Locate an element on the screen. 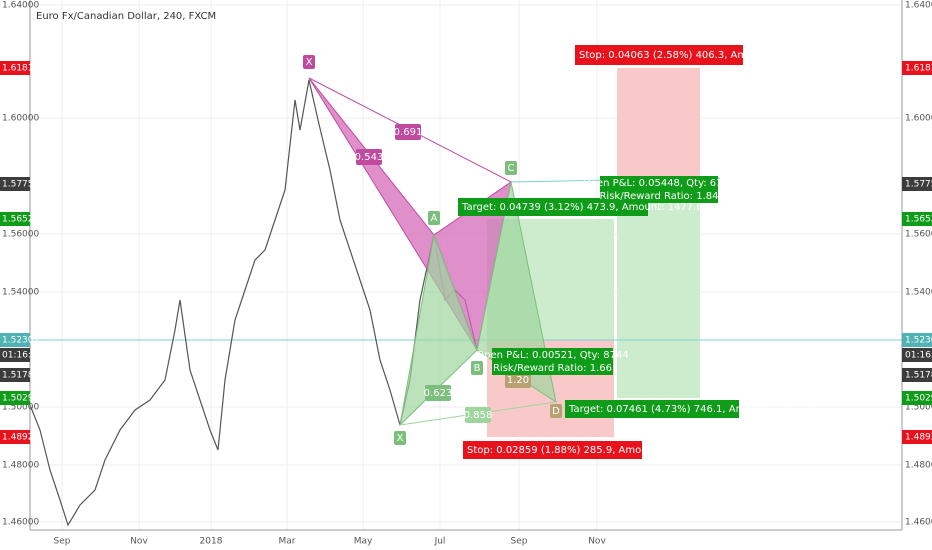 The height and width of the screenshot is (550, 932). pattern-point-label: A is located at coordinates (434, 218).